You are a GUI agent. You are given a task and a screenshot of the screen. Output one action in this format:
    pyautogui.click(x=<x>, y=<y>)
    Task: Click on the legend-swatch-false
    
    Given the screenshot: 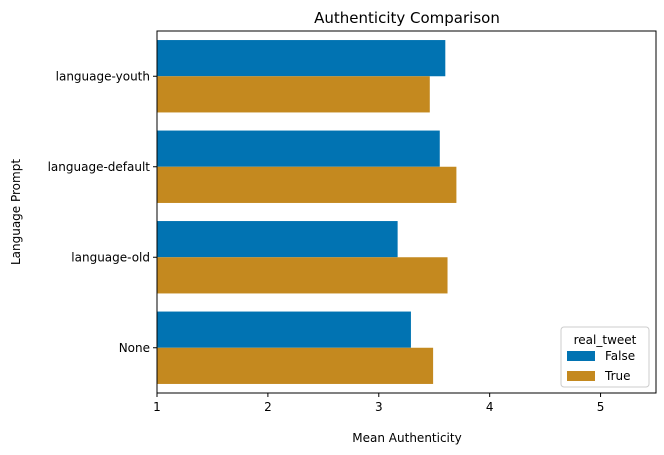 What is the action you would take?
    pyautogui.click(x=581, y=356)
    